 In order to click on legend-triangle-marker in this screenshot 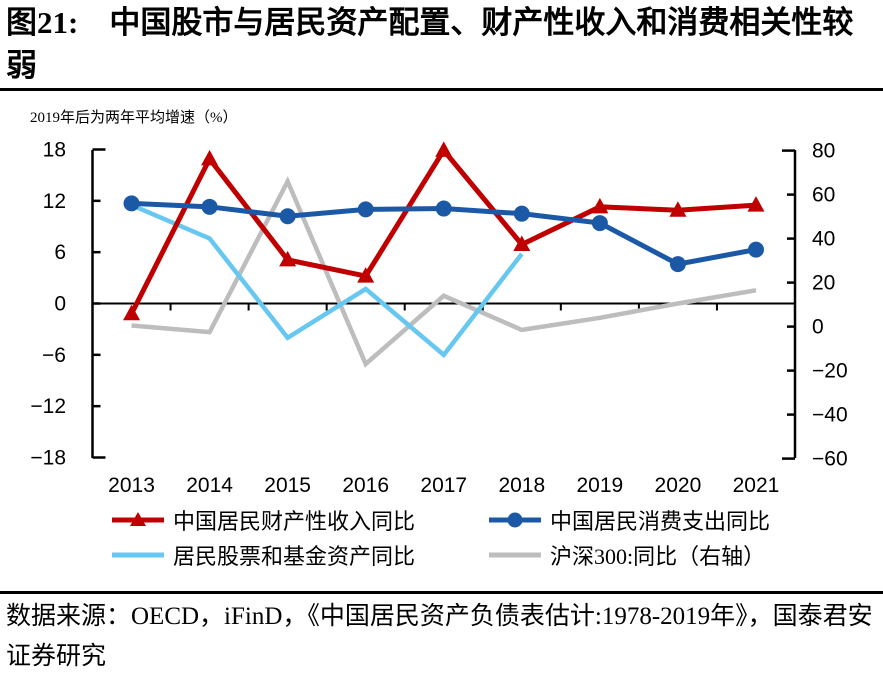, I will do `click(138, 519)`.